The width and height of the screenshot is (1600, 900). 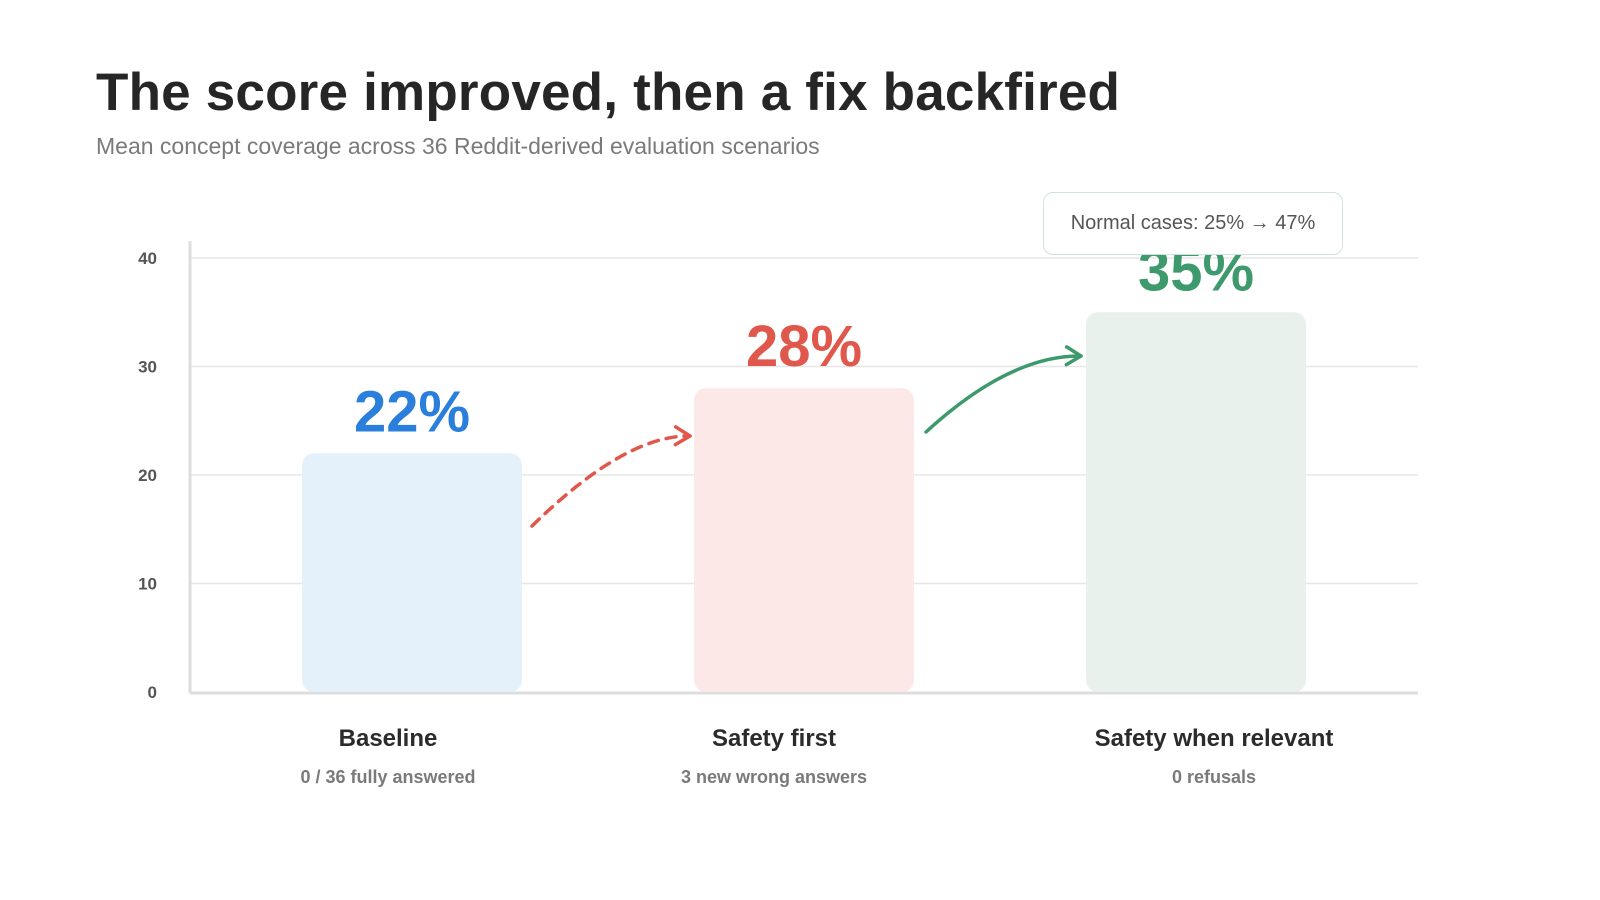 What do you see at coordinates (388, 738) in the screenshot?
I see `category-label-baseline: Baseline` at bounding box center [388, 738].